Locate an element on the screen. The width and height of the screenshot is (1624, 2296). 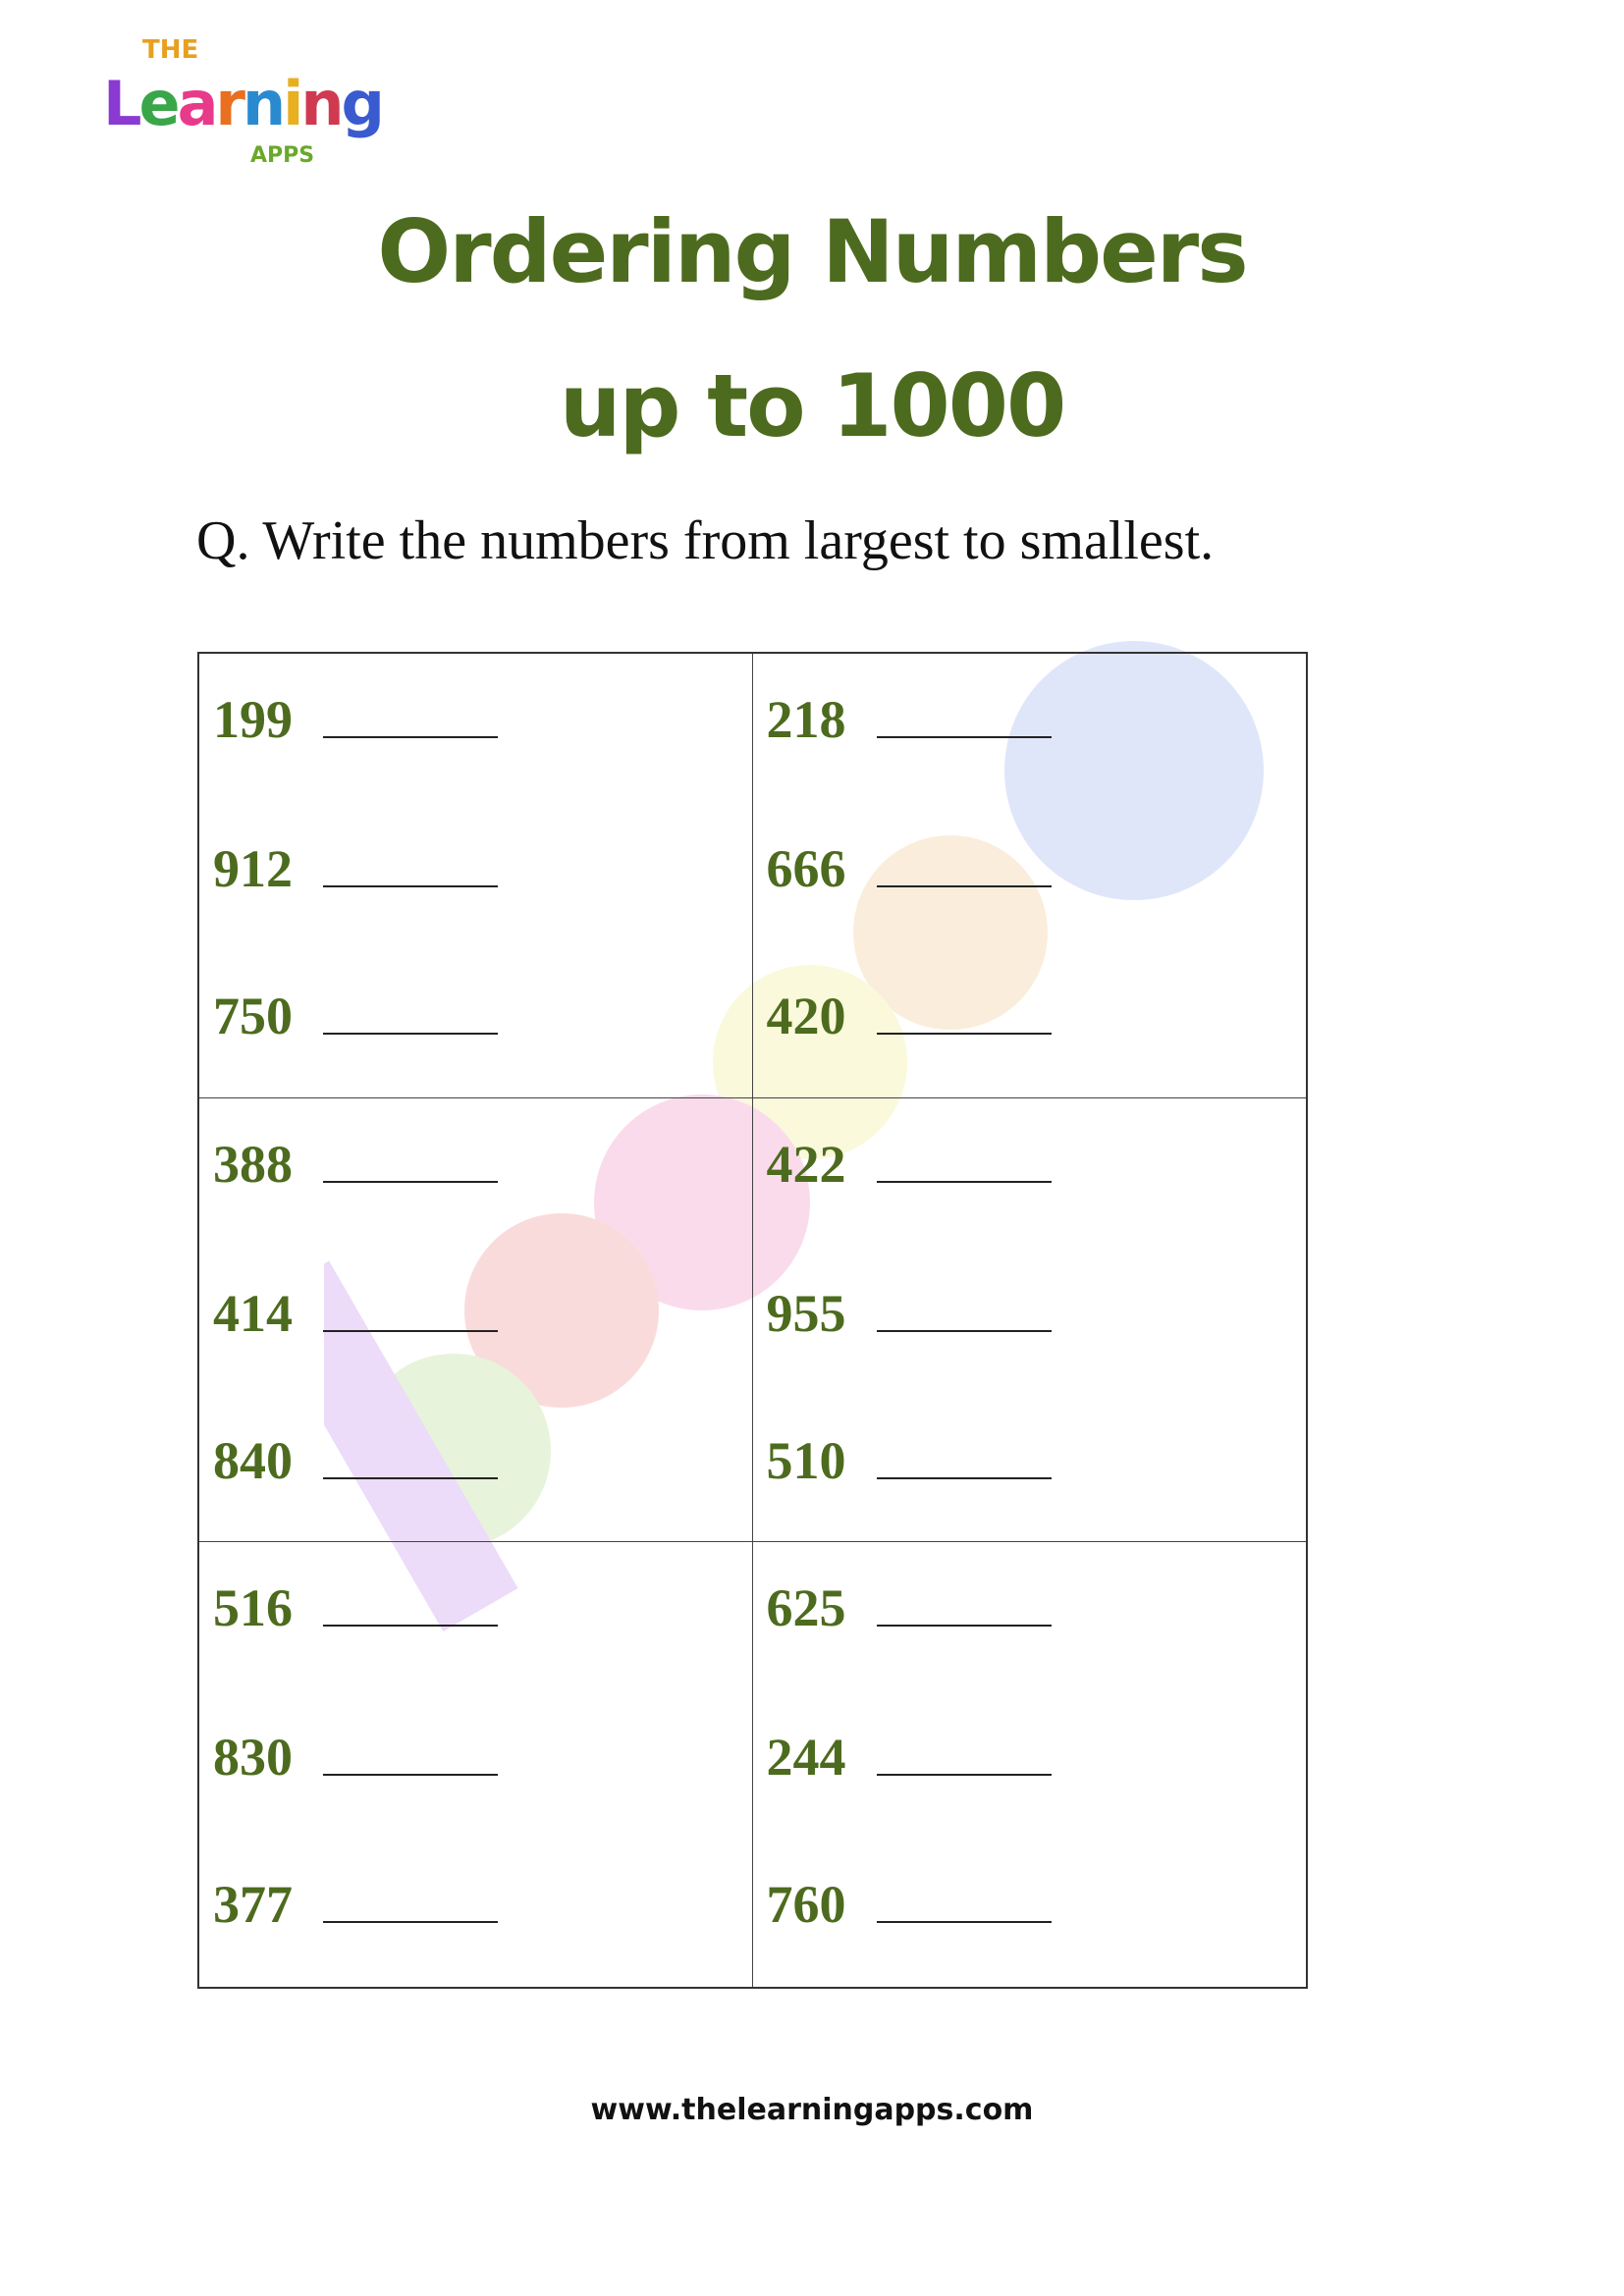
number-value: 422 is located at coordinates (806, 1164).